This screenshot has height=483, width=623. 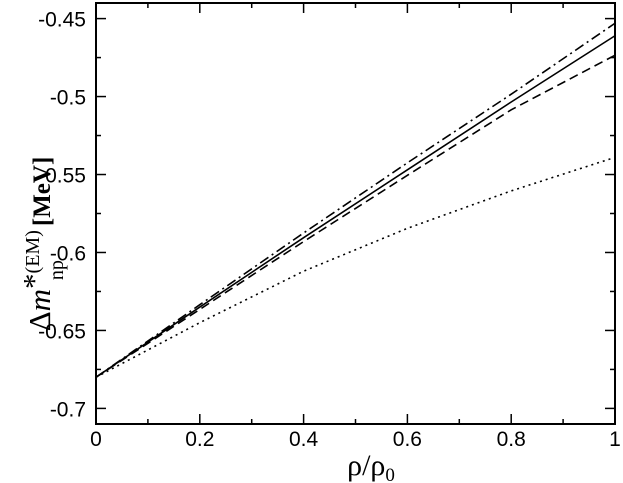 What do you see at coordinates (62, 20) in the screenshot?
I see `y-tick-label: -0.45` at bounding box center [62, 20].